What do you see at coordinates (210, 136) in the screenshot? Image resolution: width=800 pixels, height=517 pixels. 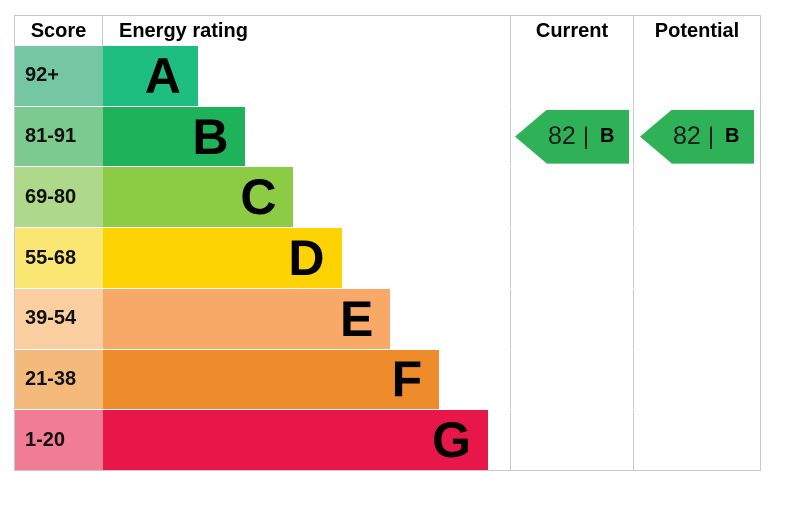 I see `band-letter: B` at bounding box center [210, 136].